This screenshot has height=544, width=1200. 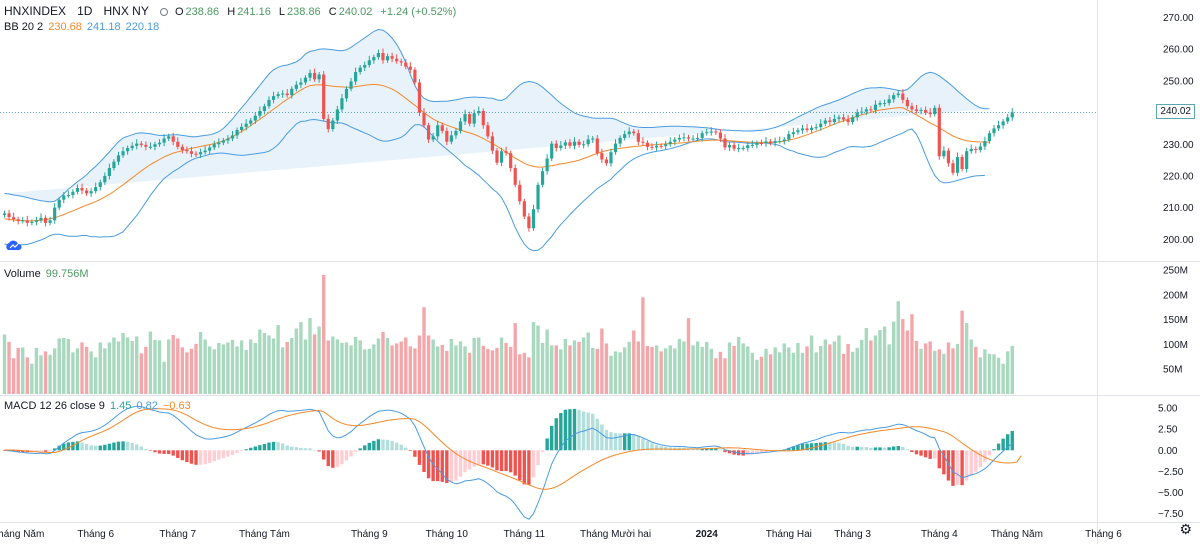 What do you see at coordinates (179, 12) in the screenshot?
I see `open-label: O` at bounding box center [179, 12].